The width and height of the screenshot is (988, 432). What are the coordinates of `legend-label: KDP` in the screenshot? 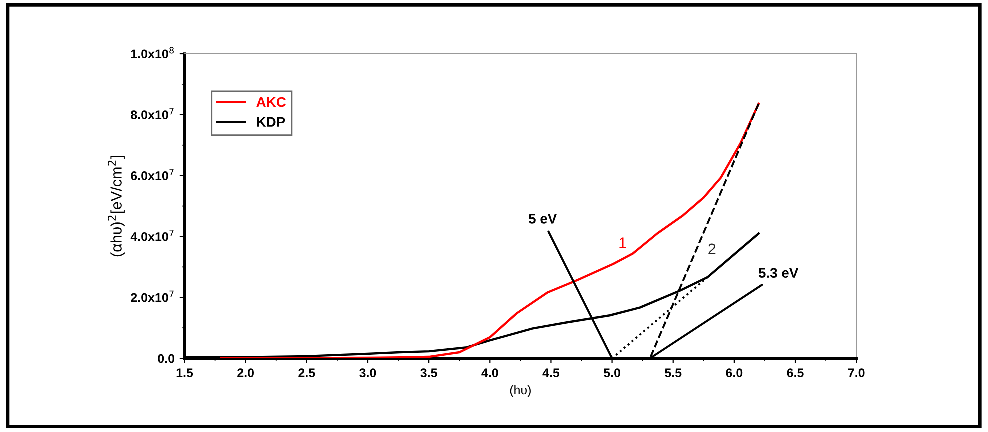 It's located at (271, 122).